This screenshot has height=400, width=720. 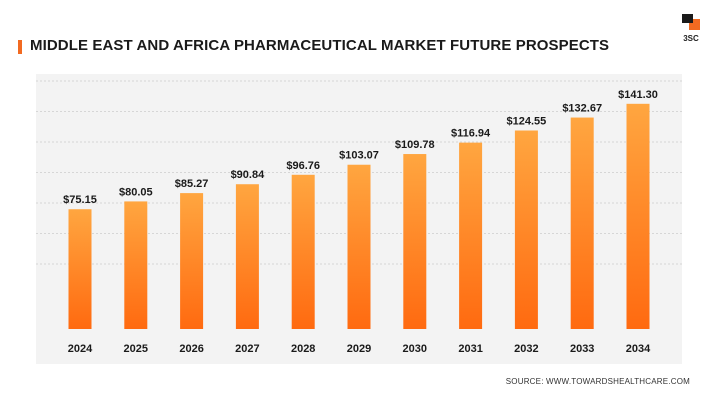 I want to click on data-label-2025: $80.05, so click(x=136, y=192).